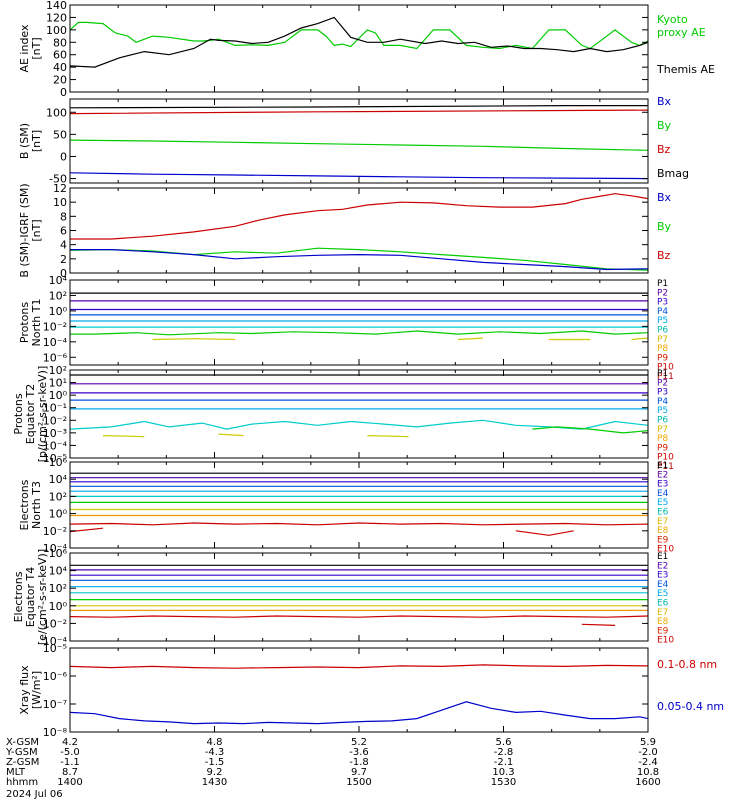  I want to click on footer-row-label: Y-GSM, so click(21, 752).